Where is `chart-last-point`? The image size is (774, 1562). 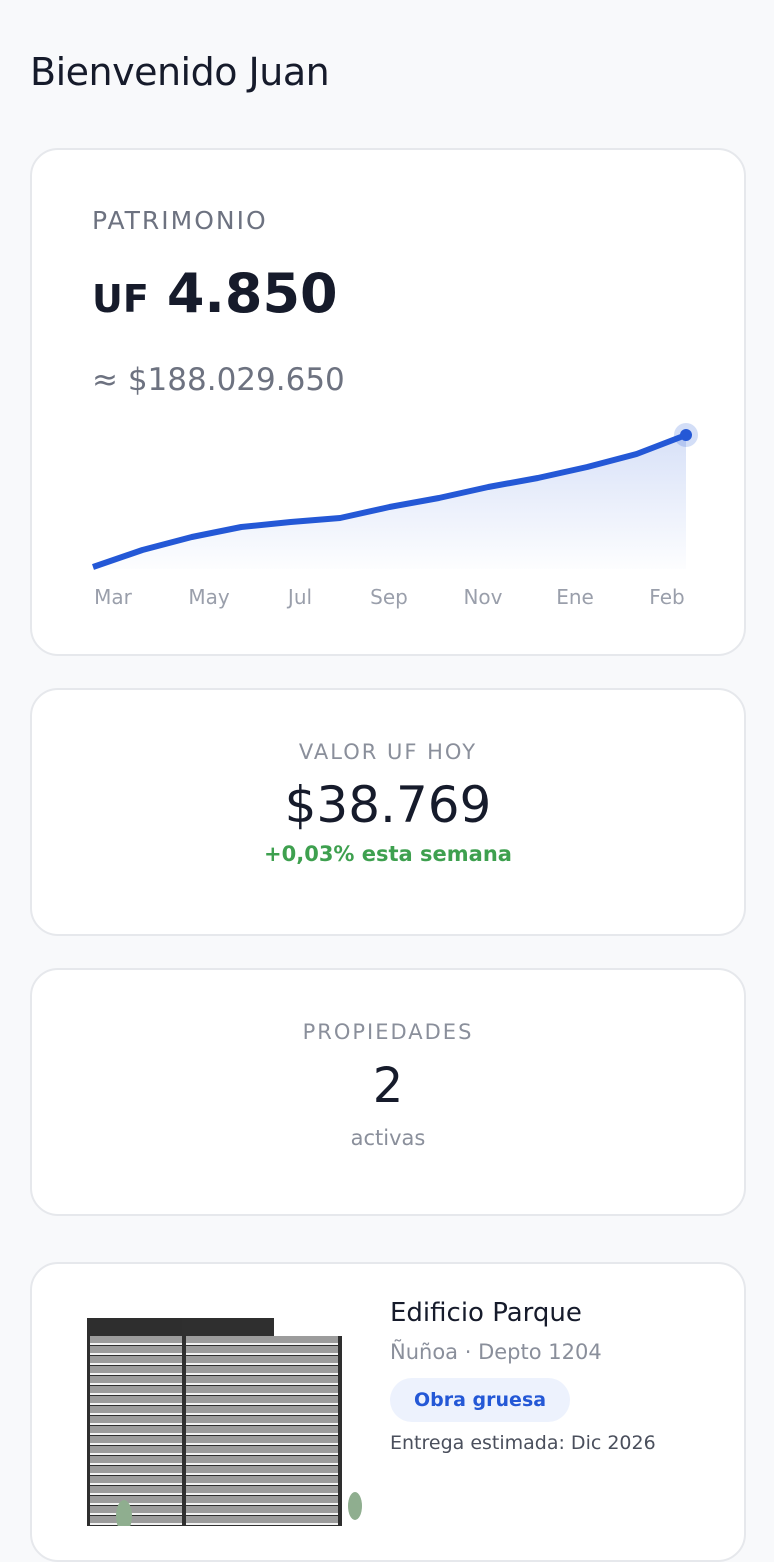
chart-last-point is located at coordinates (686, 435).